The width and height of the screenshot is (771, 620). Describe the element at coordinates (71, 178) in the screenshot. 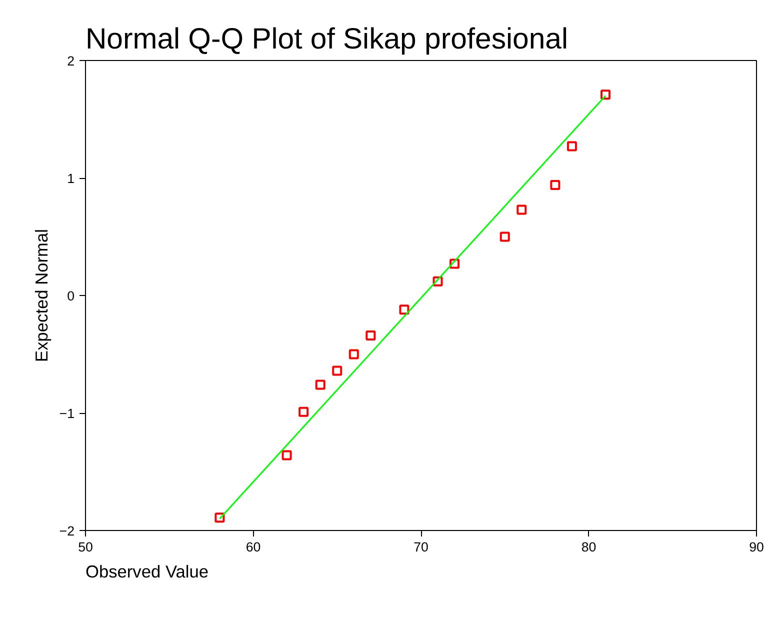

I see `y-tick-label: 1` at that location.